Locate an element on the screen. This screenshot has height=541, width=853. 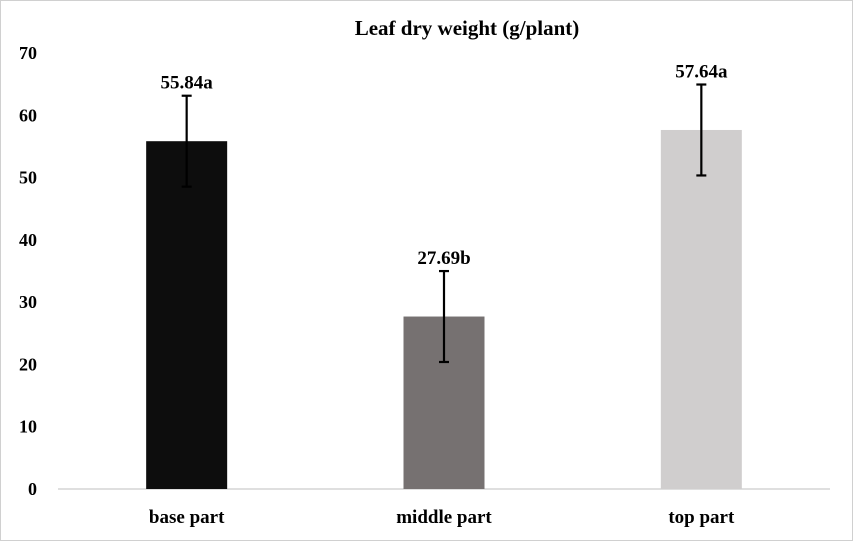
category-label: base part is located at coordinates (187, 517).